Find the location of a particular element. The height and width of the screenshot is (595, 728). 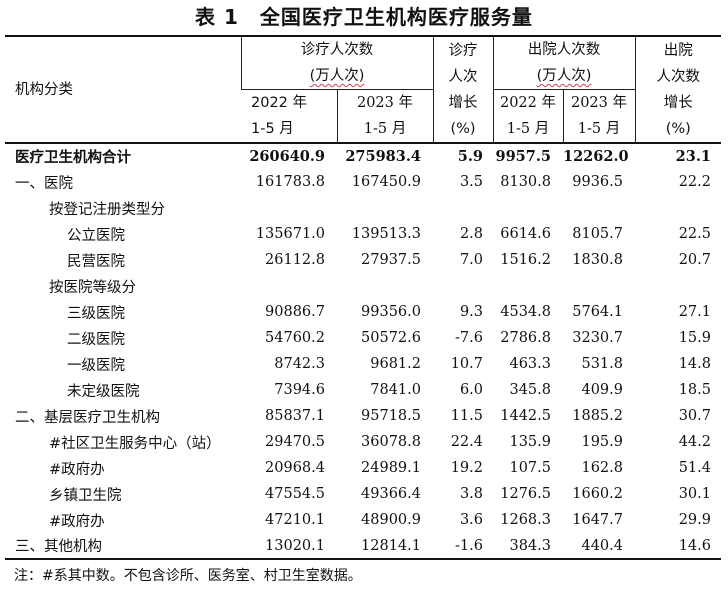

visits-2022-cell: 13020.1 is located at coordinates (295, 545).